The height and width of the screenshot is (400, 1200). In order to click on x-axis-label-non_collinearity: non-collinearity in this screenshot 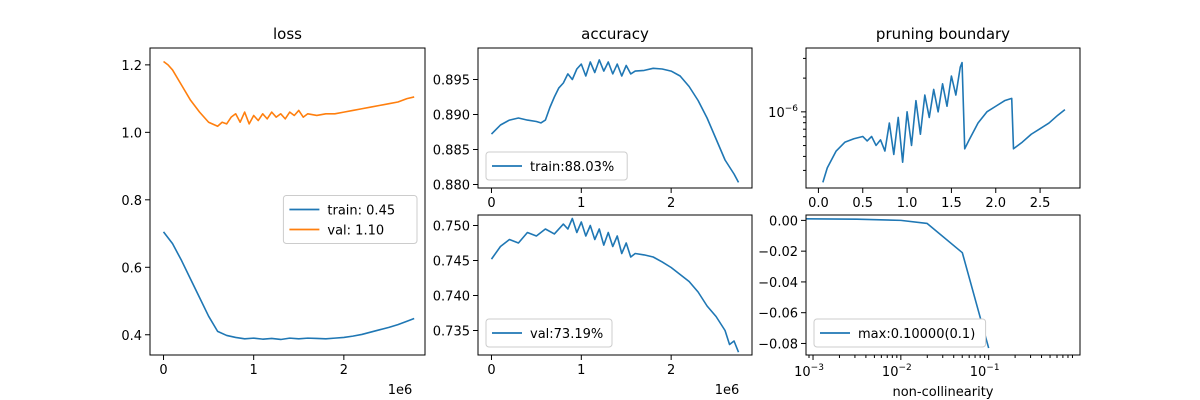, I will do `click(942, 392)`.